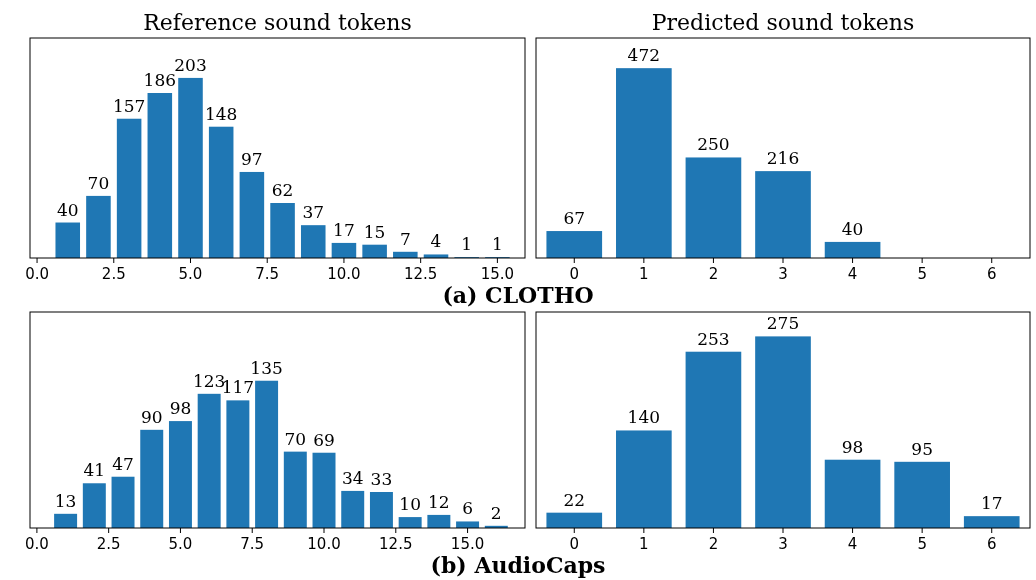  What do you see at coordinates (713, 144) in the screenshot?
I see `data-label: 250` at bounding box center [713, 144].